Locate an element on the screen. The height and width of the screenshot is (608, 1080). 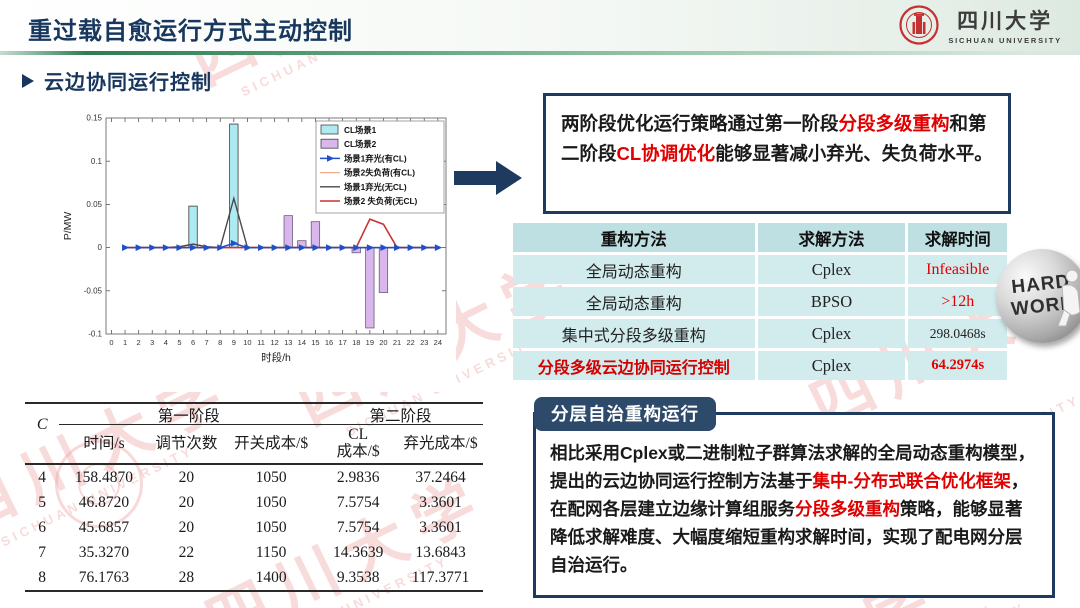
text-segment: 和第二阶段 is located at coordinates (774, 138).